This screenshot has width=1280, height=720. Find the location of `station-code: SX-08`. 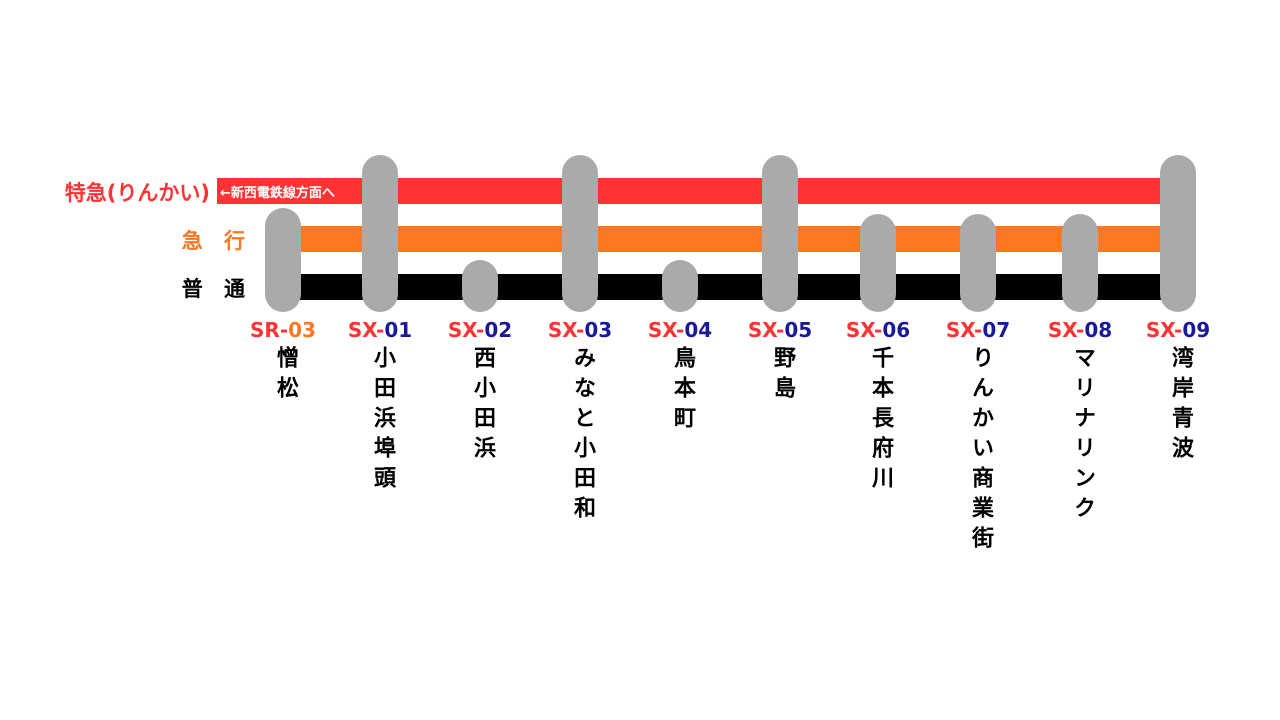

station-code: SX-08 is located at coordinates (1080, 330).